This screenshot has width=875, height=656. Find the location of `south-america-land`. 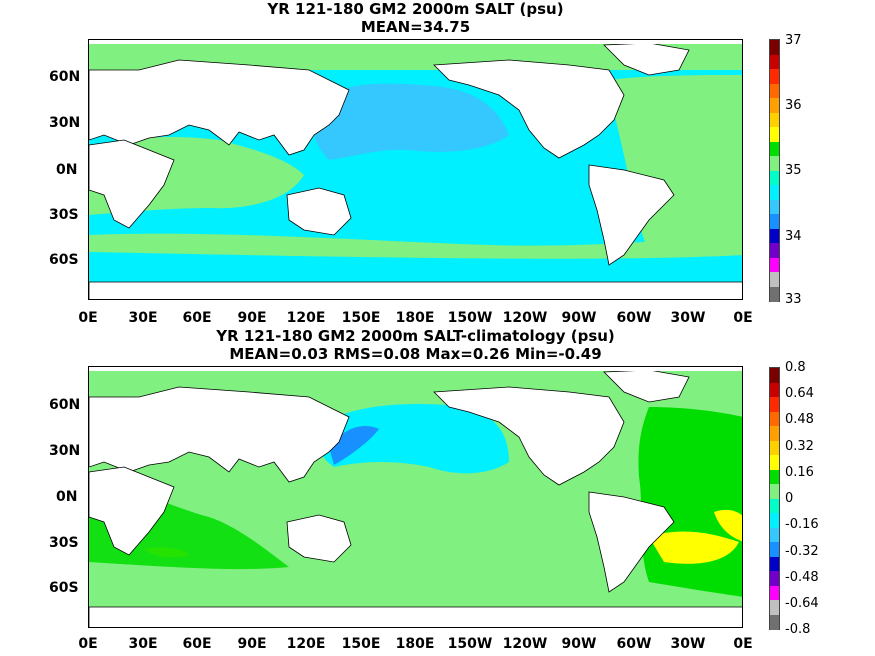

south-america-land is located at coordinates (631, 215).